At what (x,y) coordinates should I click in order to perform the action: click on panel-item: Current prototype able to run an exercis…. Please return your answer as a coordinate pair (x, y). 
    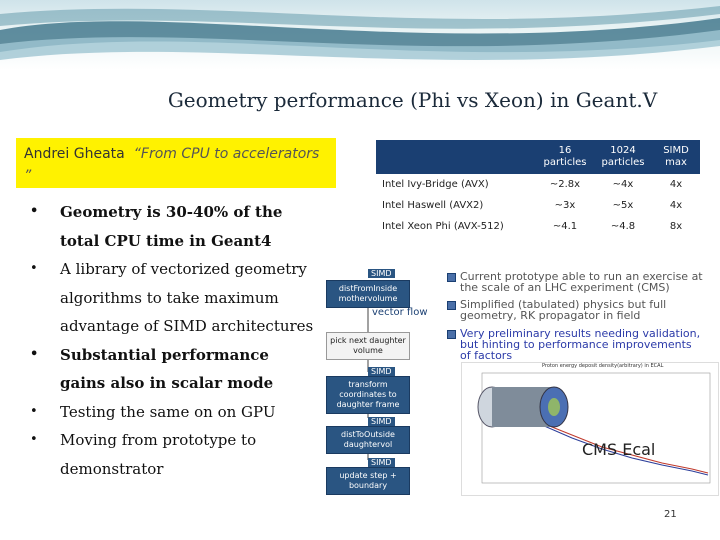
    Looking at the image, I should click on (581, 282).